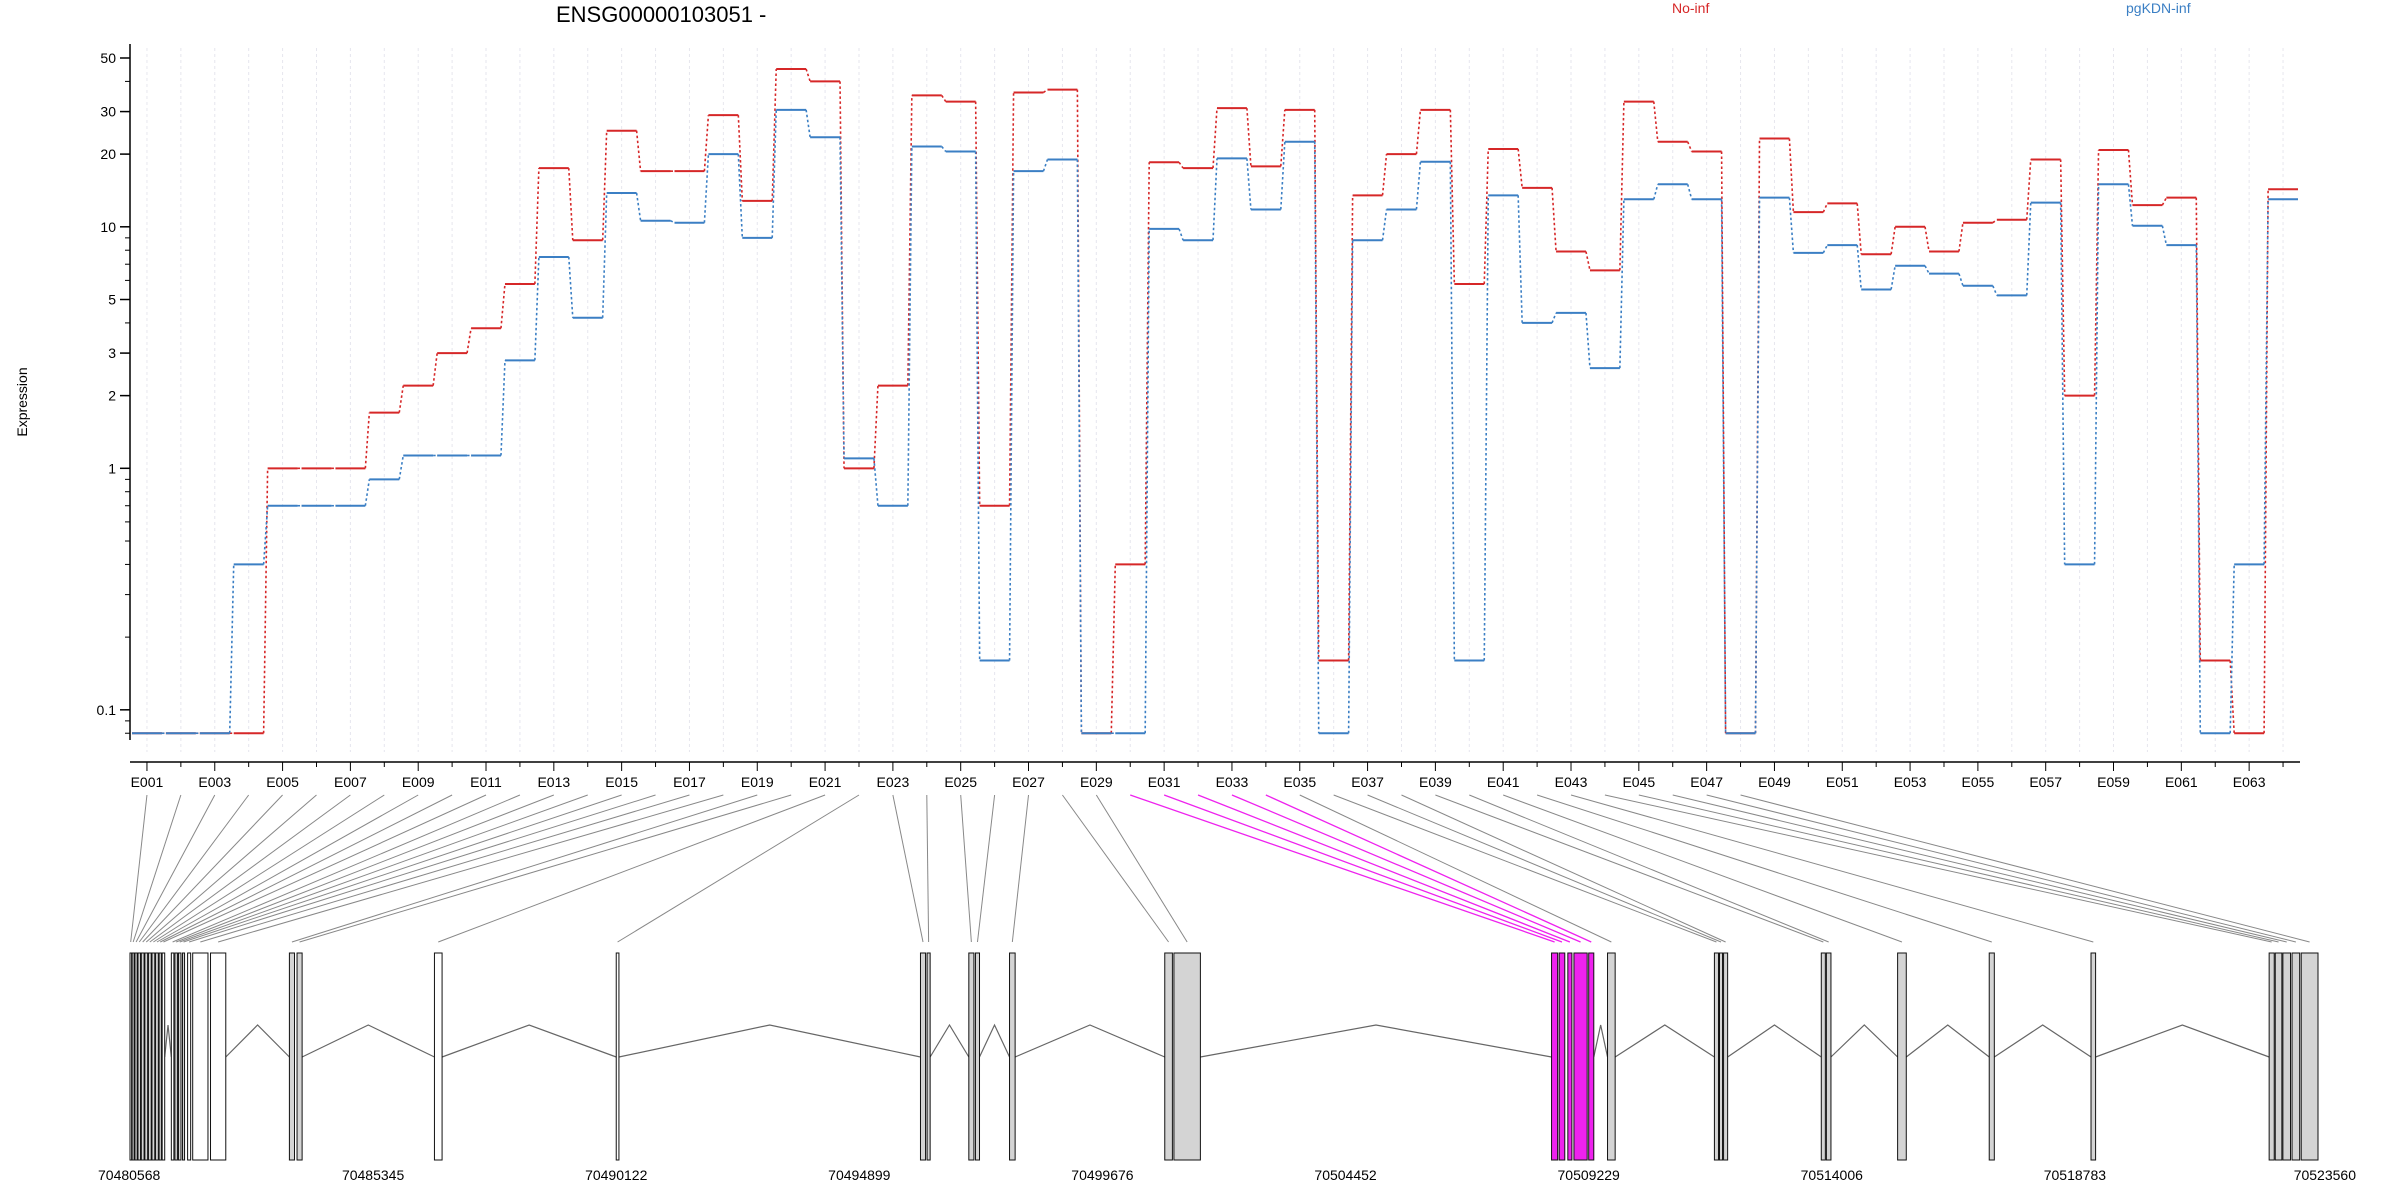 The height and width of the screenshot is (1200, 2400). I want to click on y-tick-label: 2, so click(112, 396).